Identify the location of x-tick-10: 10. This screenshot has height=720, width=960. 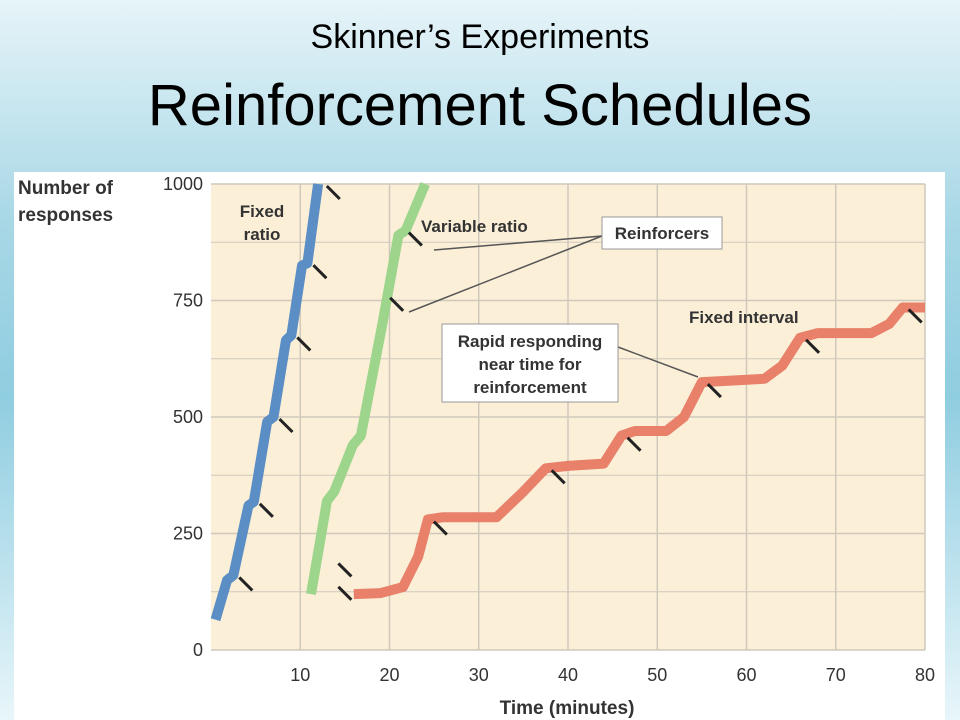
(300, 675).